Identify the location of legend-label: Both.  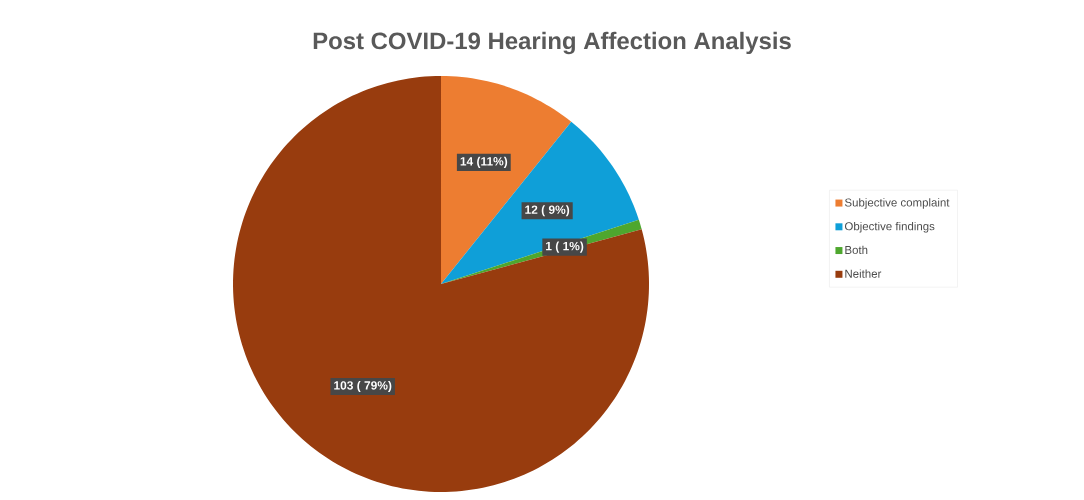
(856, 250).